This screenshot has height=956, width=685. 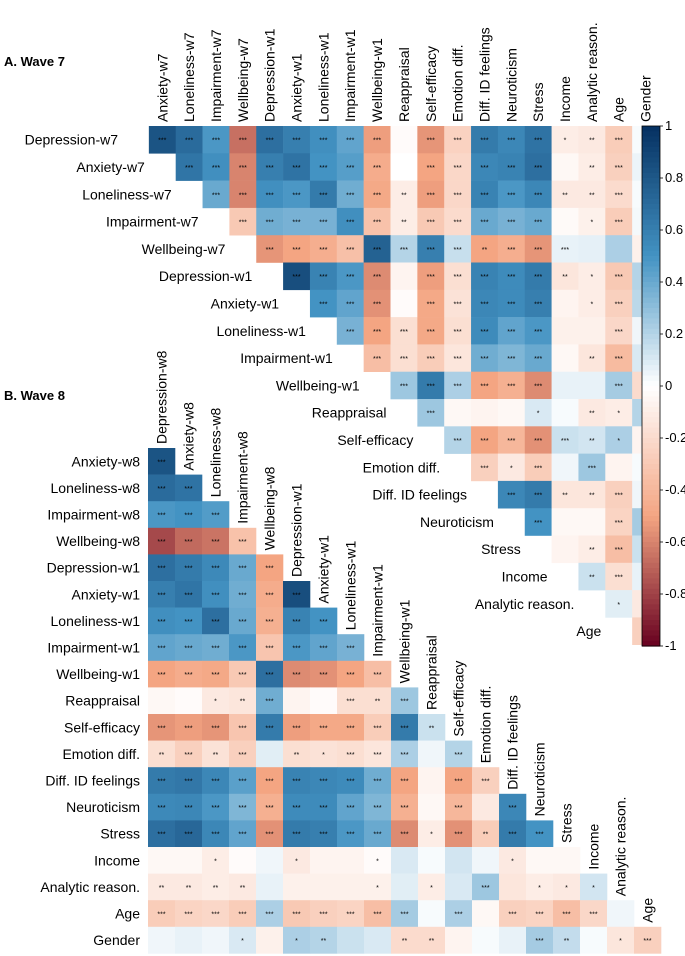 I want to click on panel-b-row-label: Self-efficacy, so click(x=102, y=727).